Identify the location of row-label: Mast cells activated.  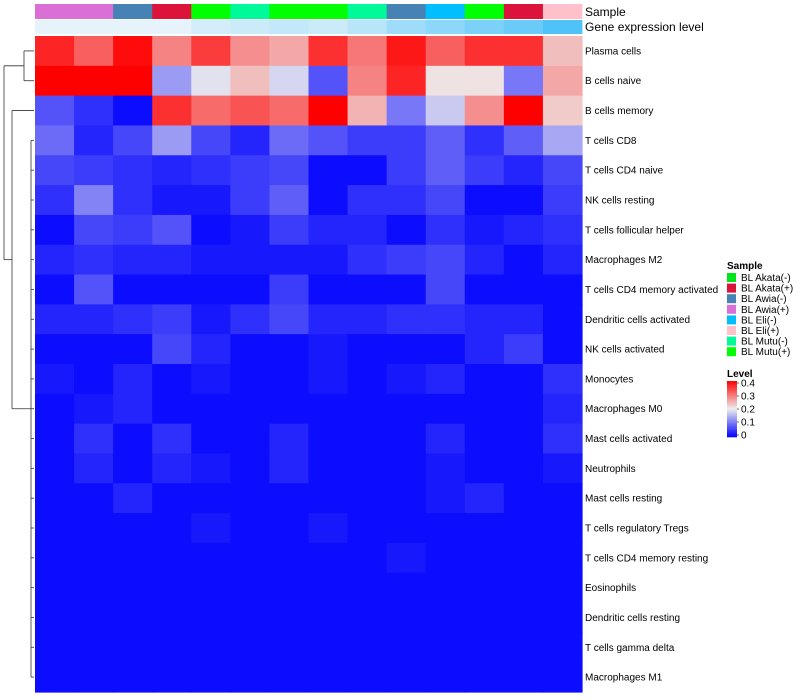
(628, 439).